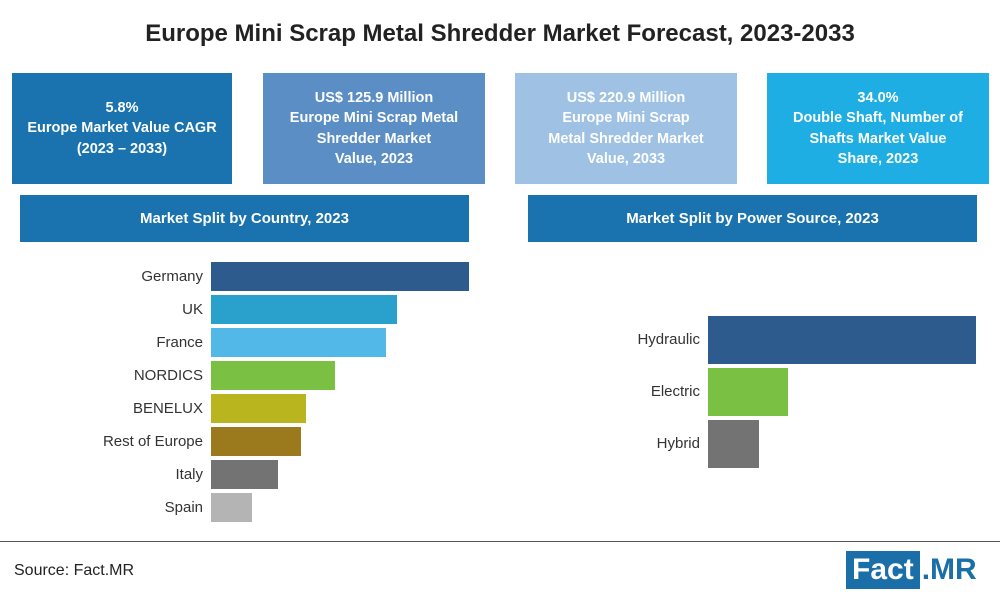 The height and width of the screenshot is (600, 1000). Describe the element at coordinates (183, 507) in the screenshot. I see `category-label: Spain` at that location.